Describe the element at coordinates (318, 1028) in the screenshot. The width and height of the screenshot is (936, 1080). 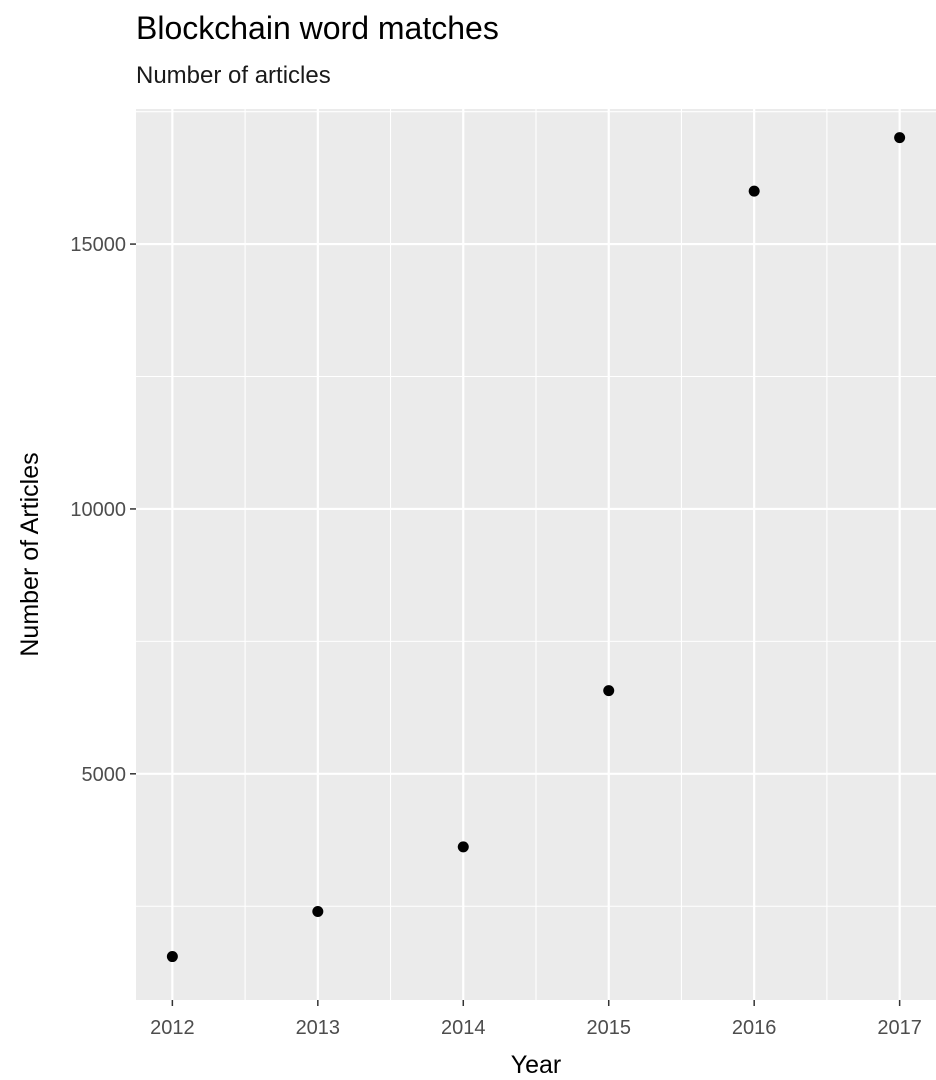
I see `x-tick-label: 2013` at that location.